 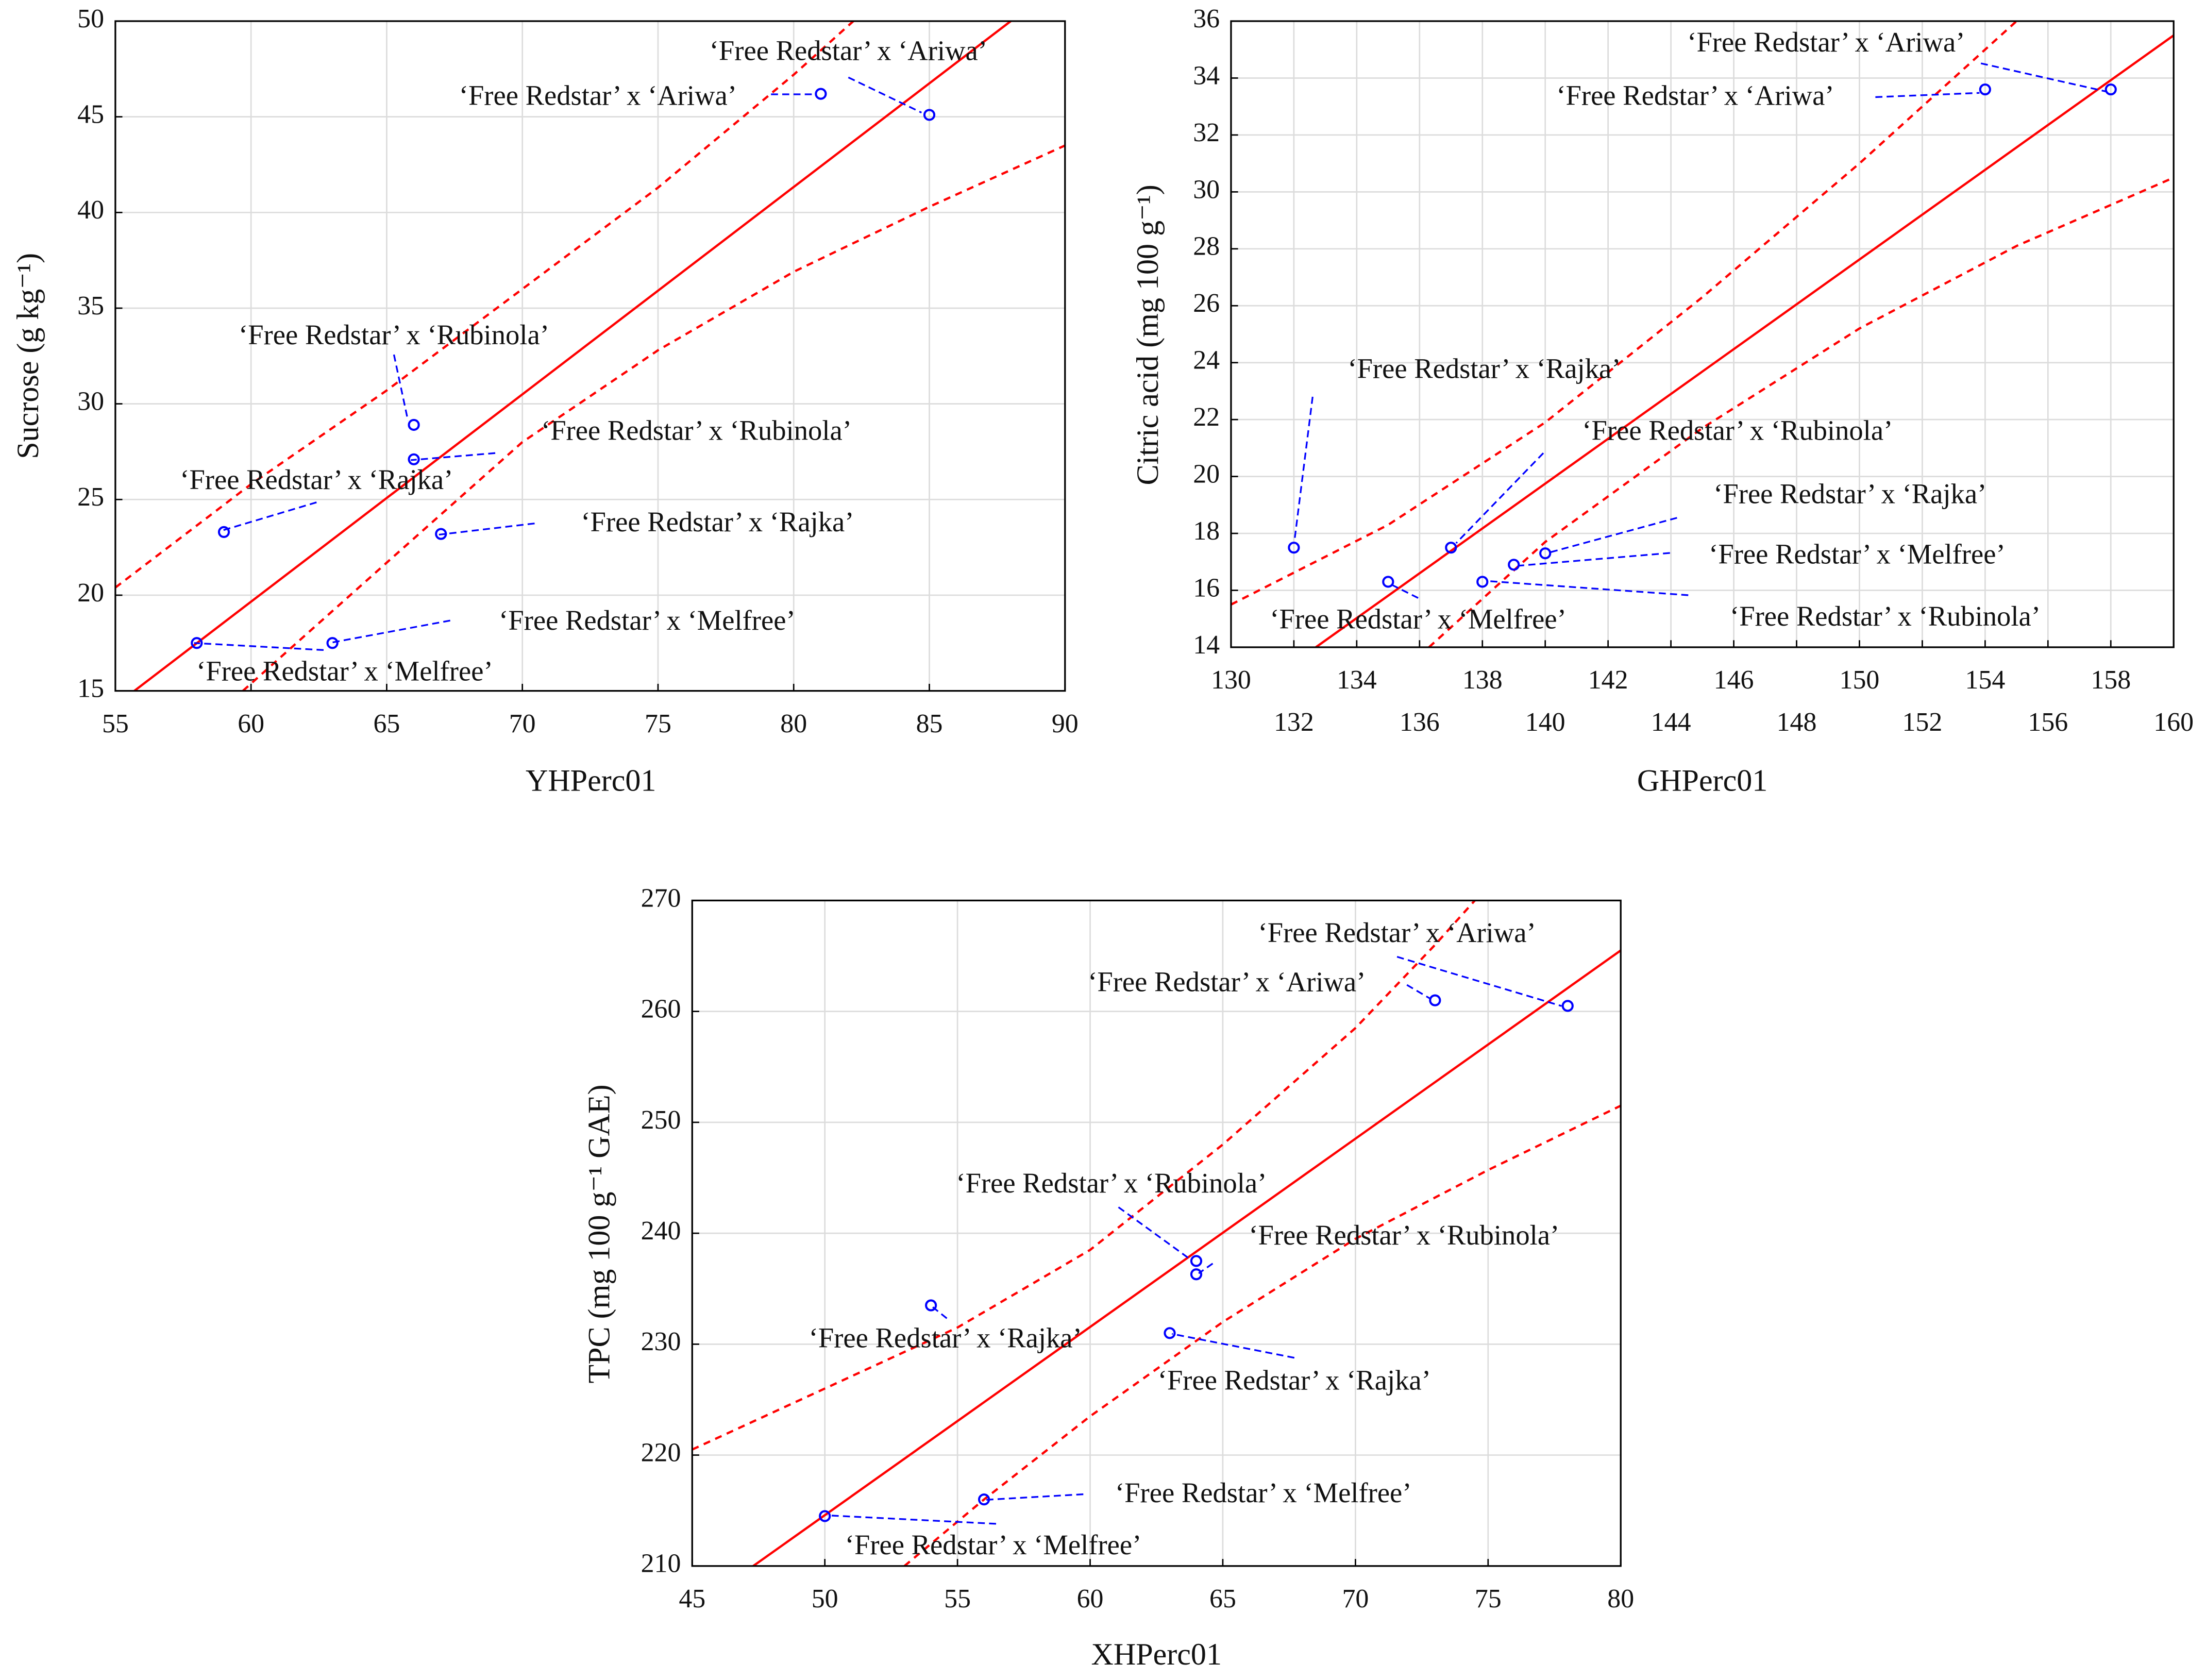 What do you see at coordinates (793, 723) in the screenshot?
I see `x-tick-label: 80` at bounding box center [793, 723].